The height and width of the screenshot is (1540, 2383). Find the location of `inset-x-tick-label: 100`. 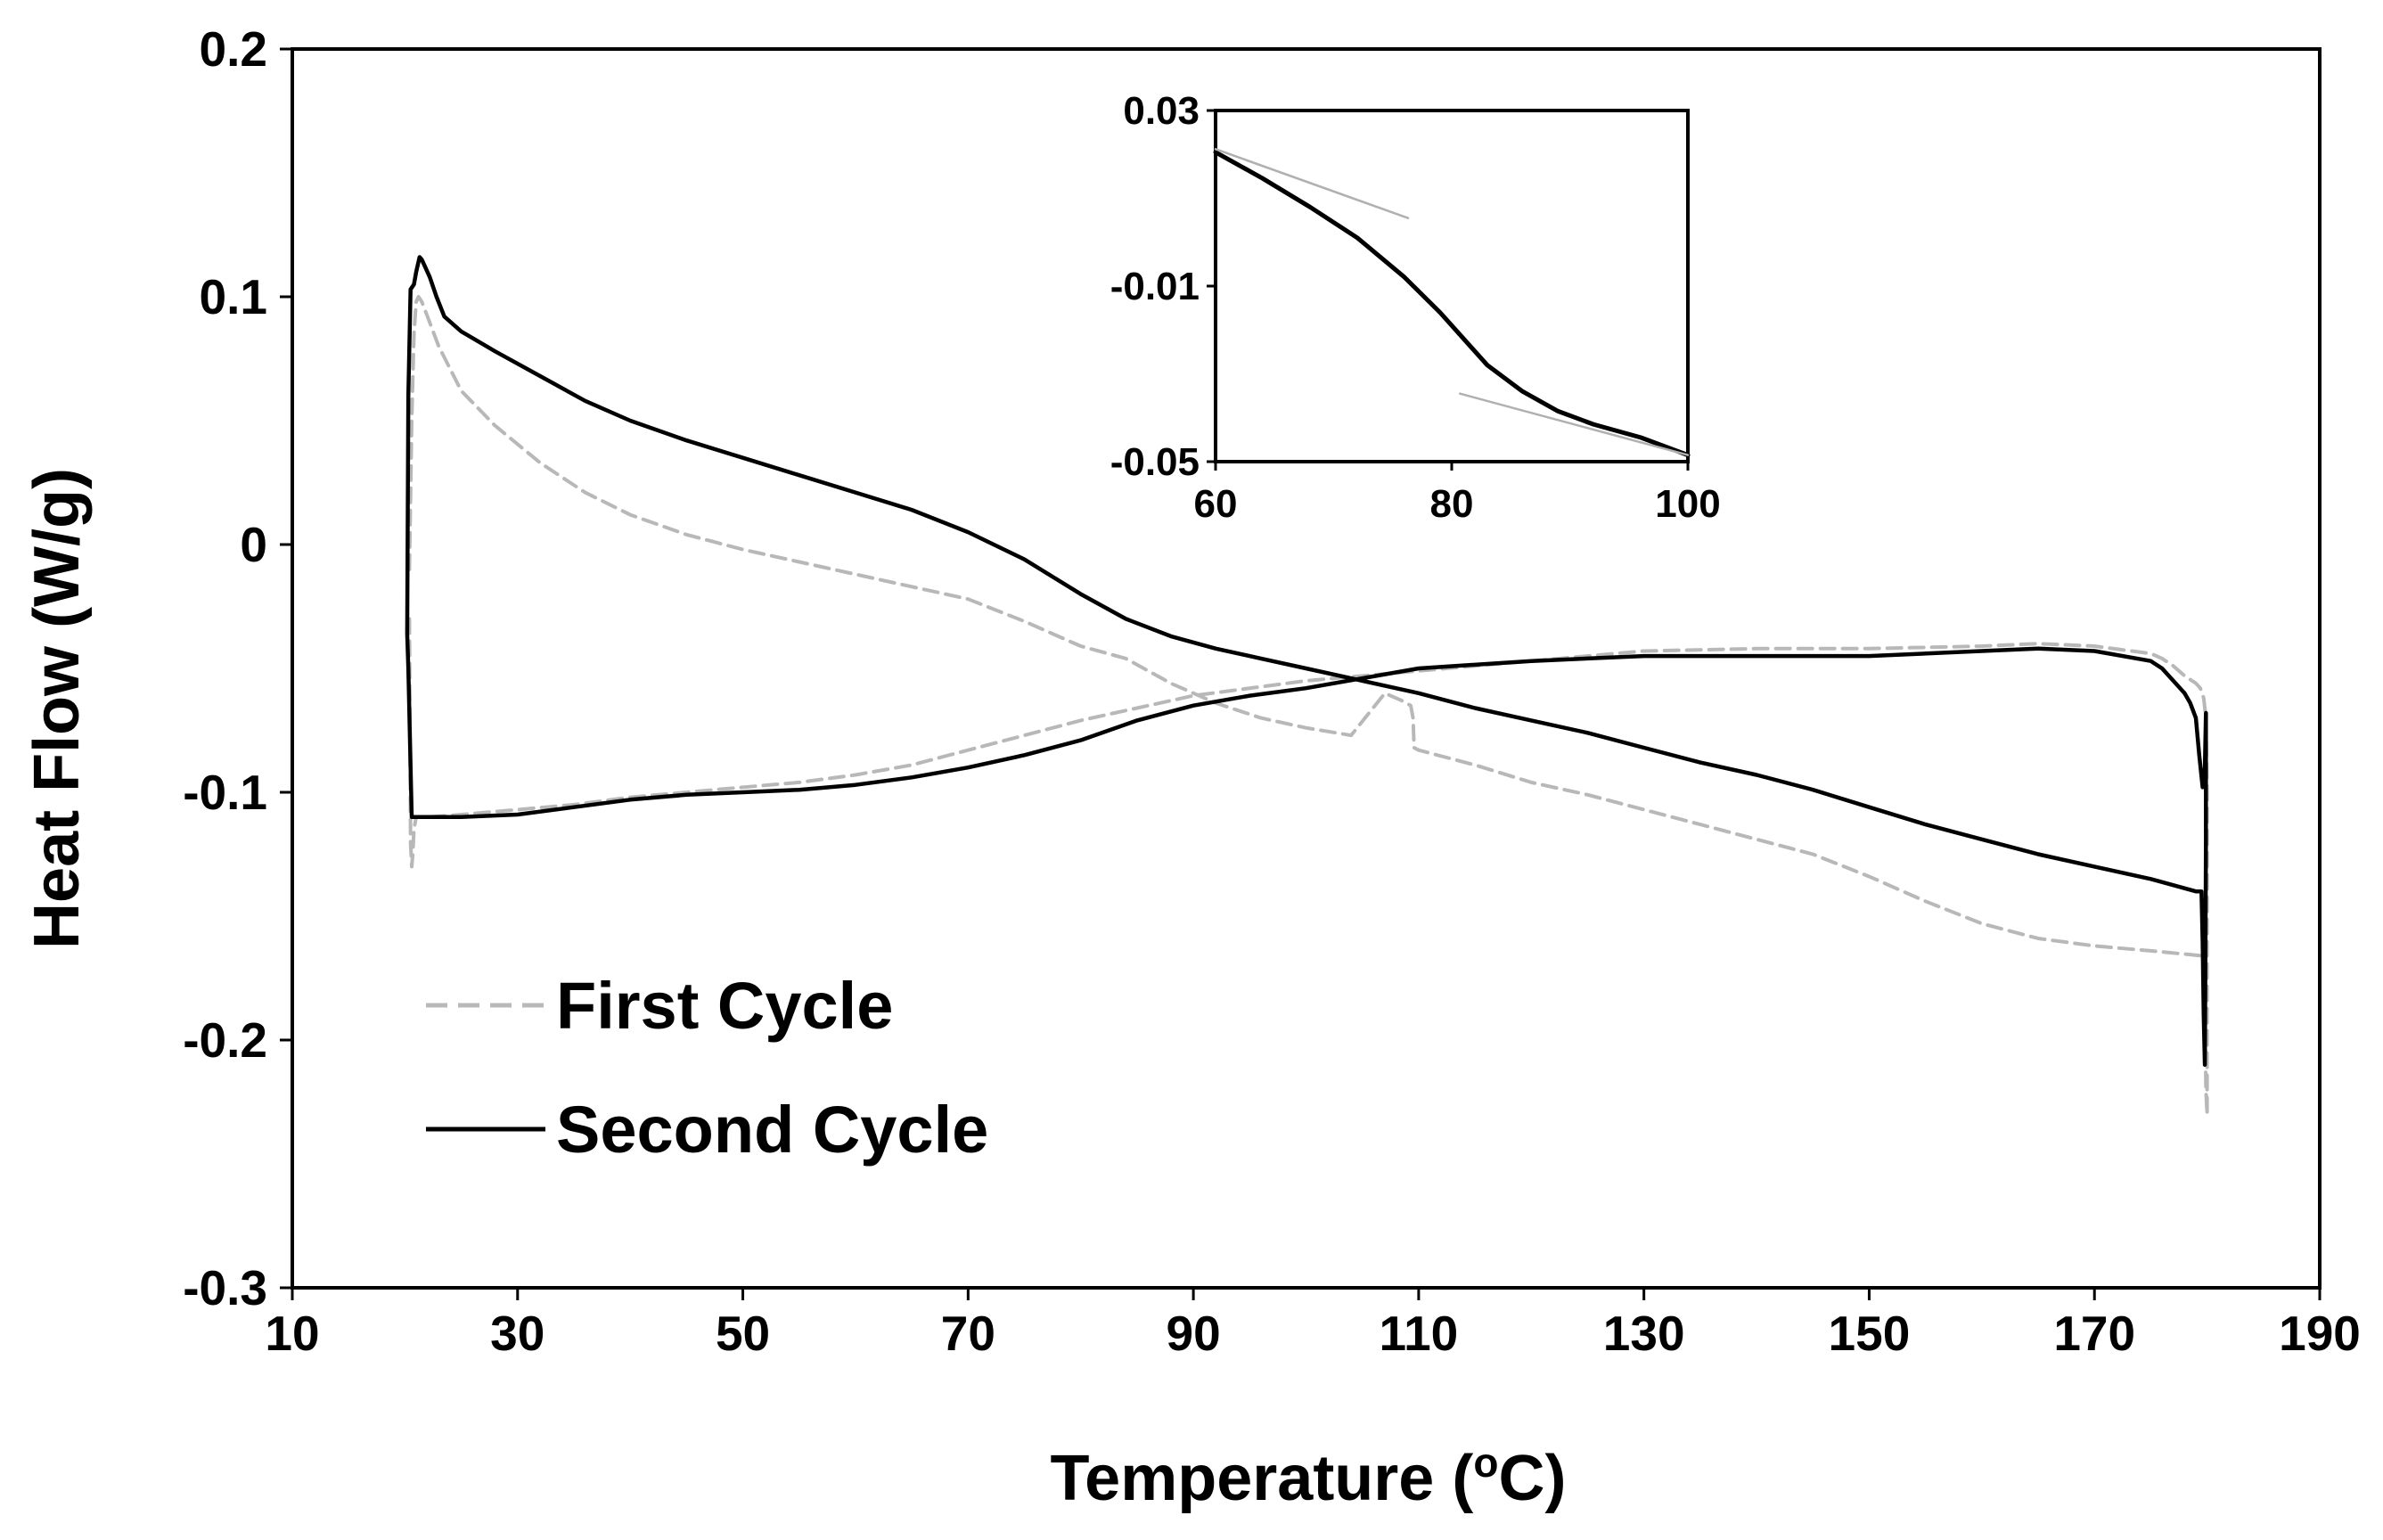

inset-x-tick-label: 100 is located at coordinates (1687, 504).